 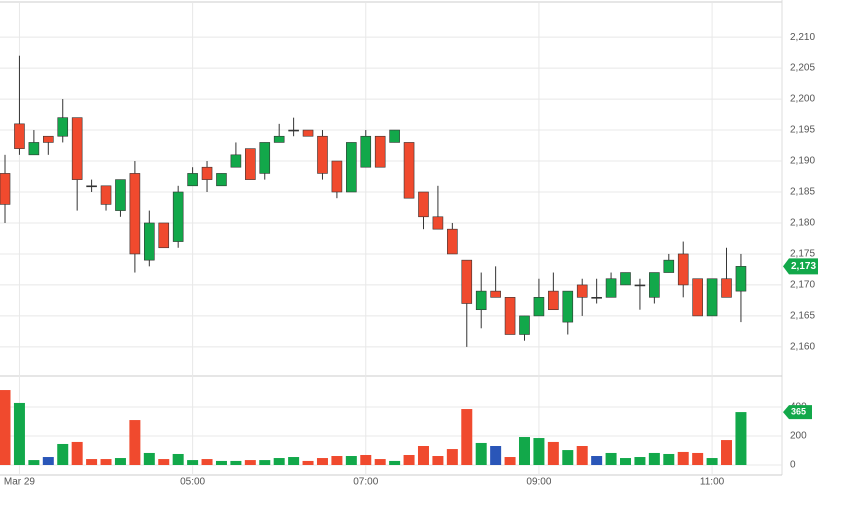 I want to click on y-tick-label: 2,185, so click(x=802, y=192).